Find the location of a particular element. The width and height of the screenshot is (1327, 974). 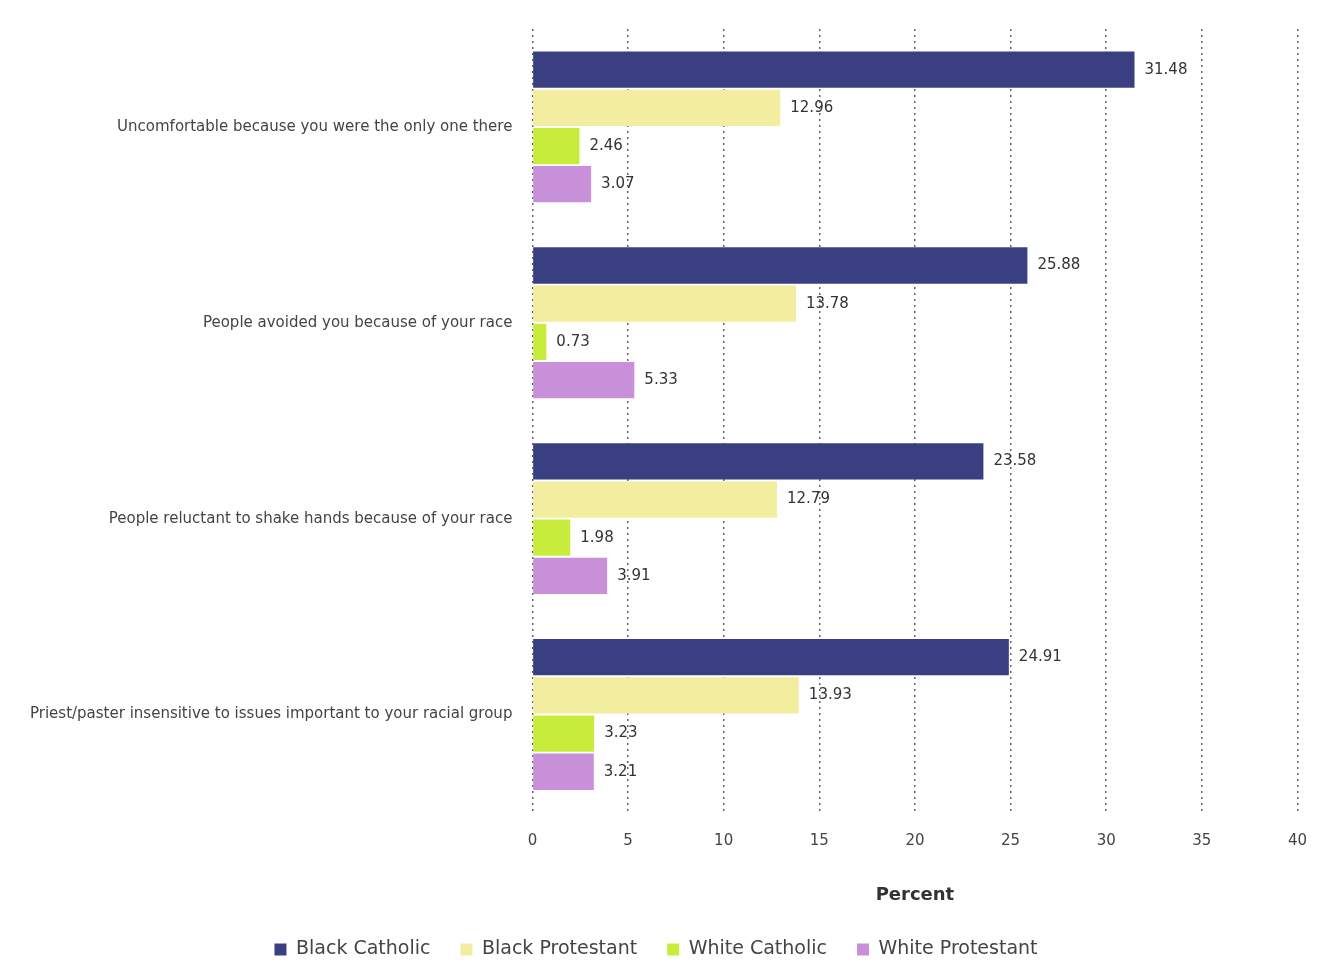

x-tick-label: 0 is located at coordinates (532, 840).